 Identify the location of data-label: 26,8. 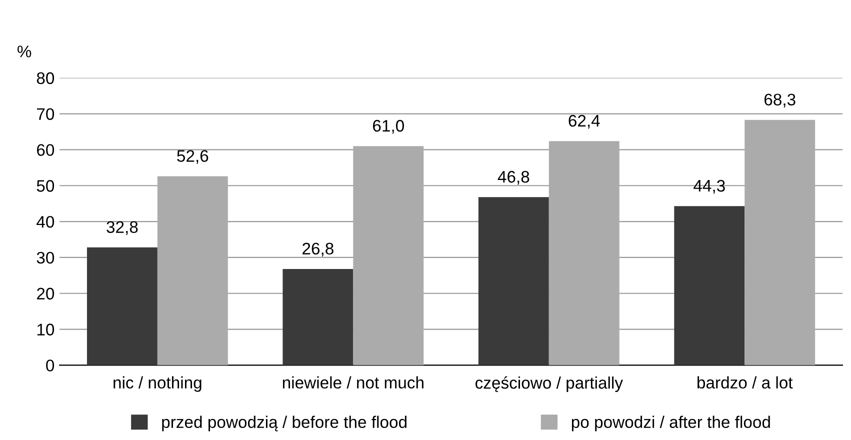
(318, 249).